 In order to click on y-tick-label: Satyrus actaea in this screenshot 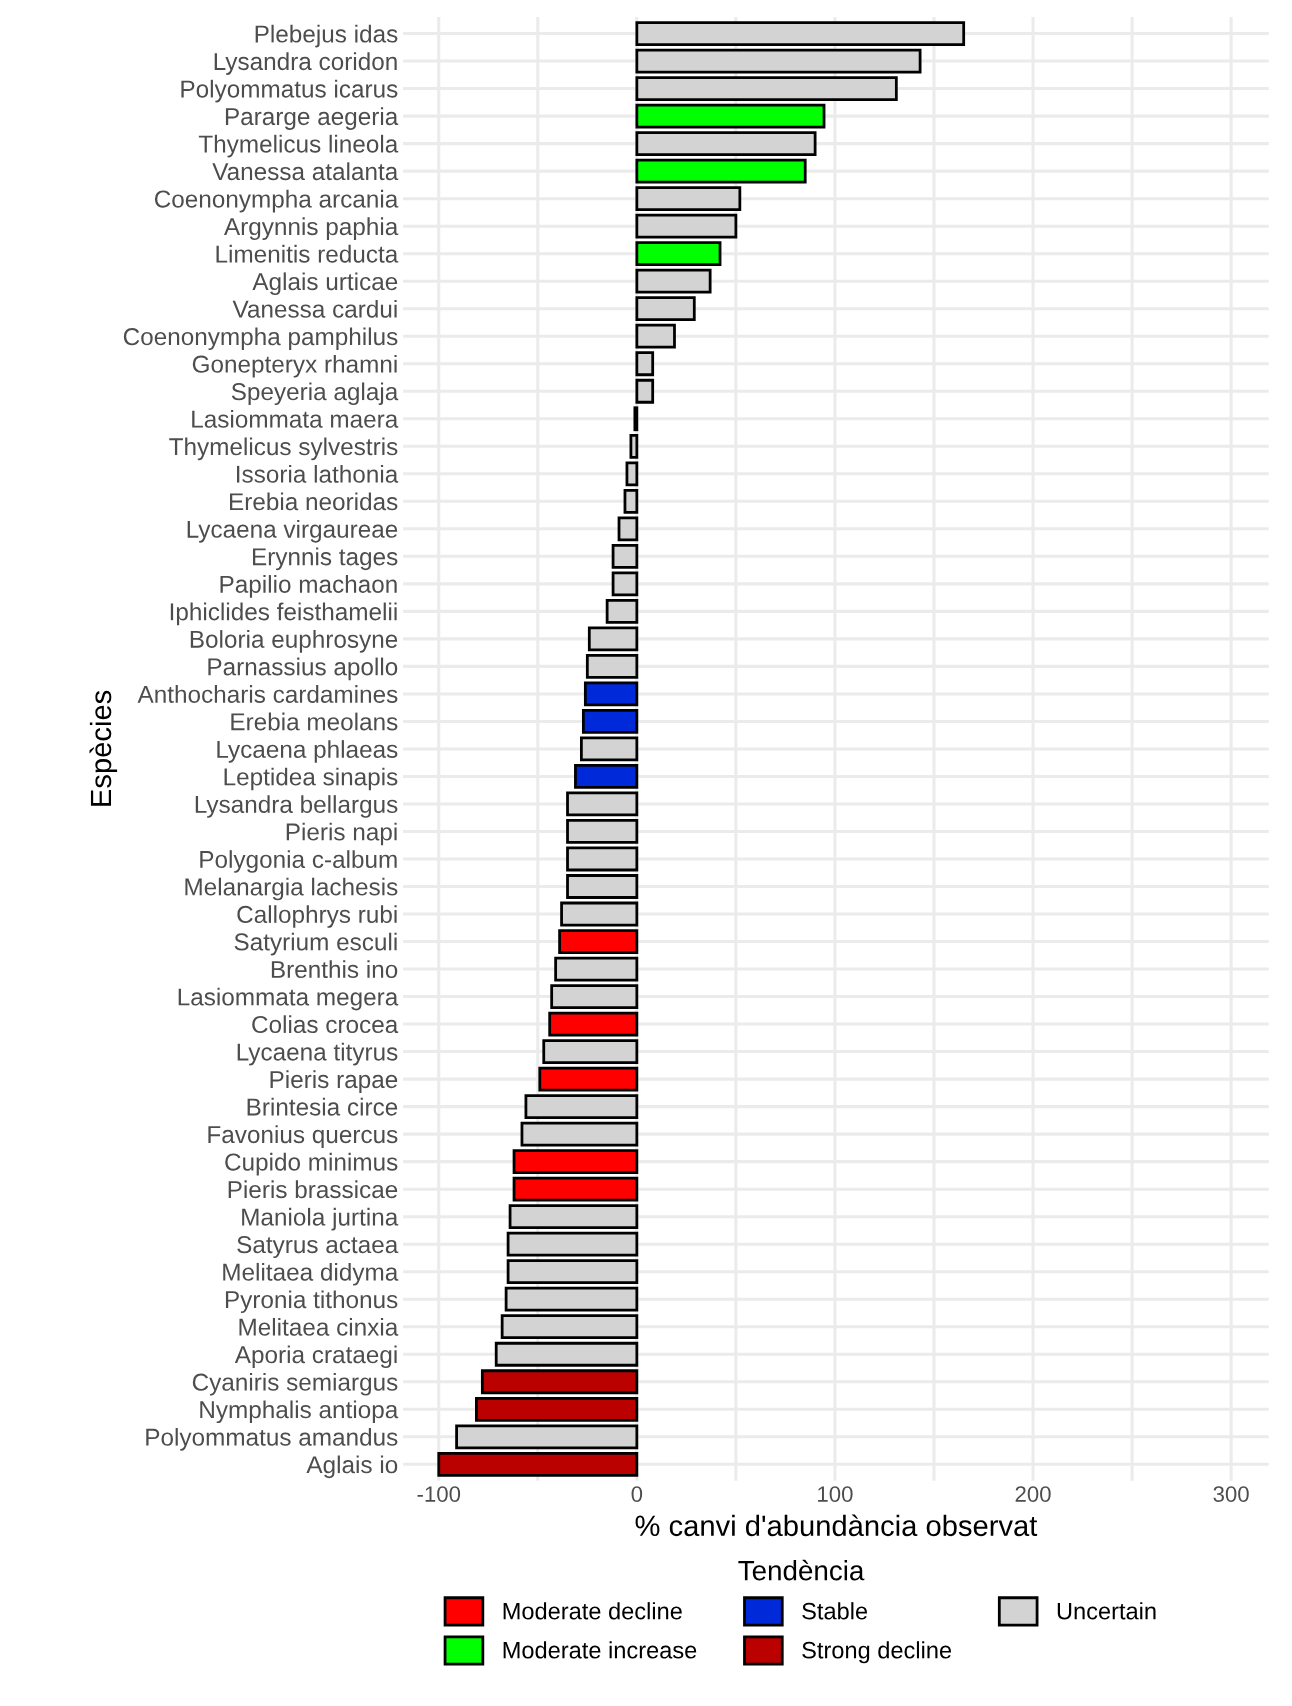, I will do `click(318, 1247)`.